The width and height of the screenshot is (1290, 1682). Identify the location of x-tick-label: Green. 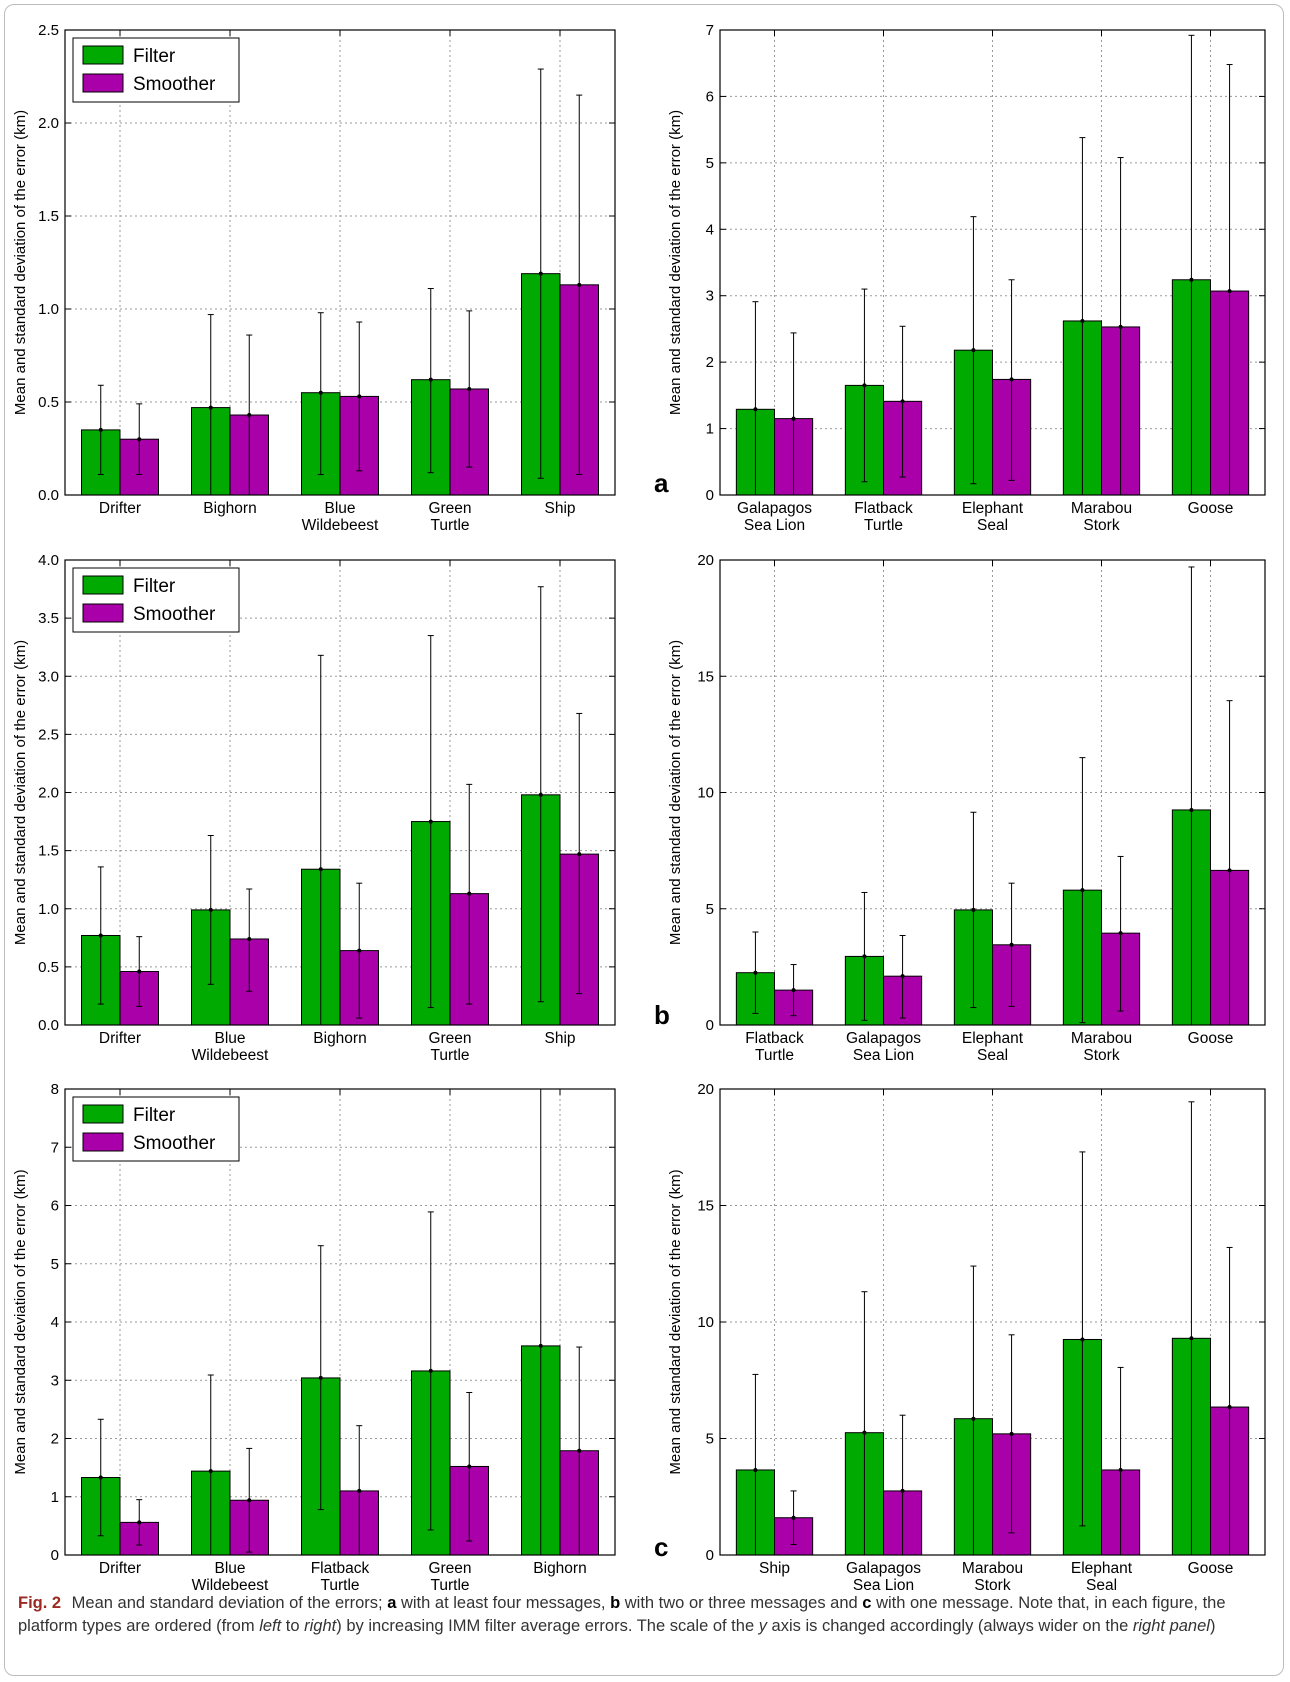
(449, 1568).